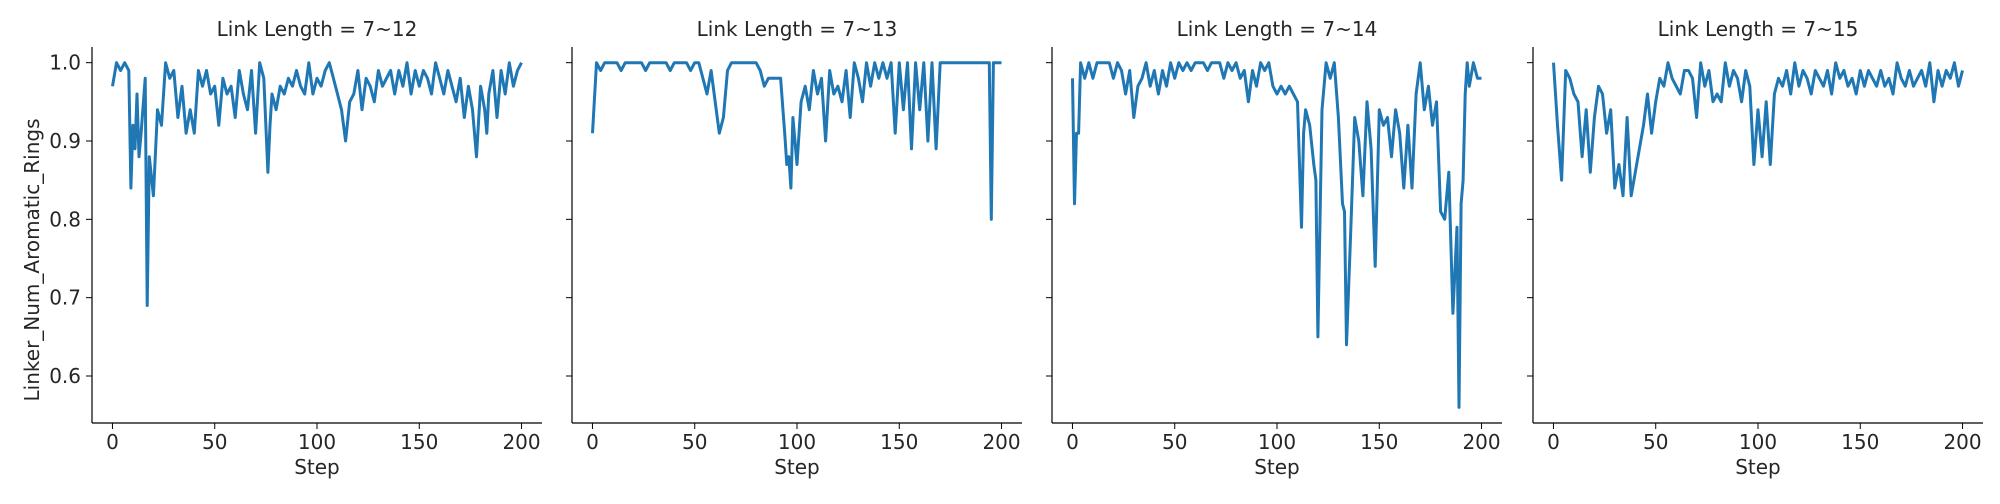  I want to click on y-tick-label: 0.9, so click(65, 141).